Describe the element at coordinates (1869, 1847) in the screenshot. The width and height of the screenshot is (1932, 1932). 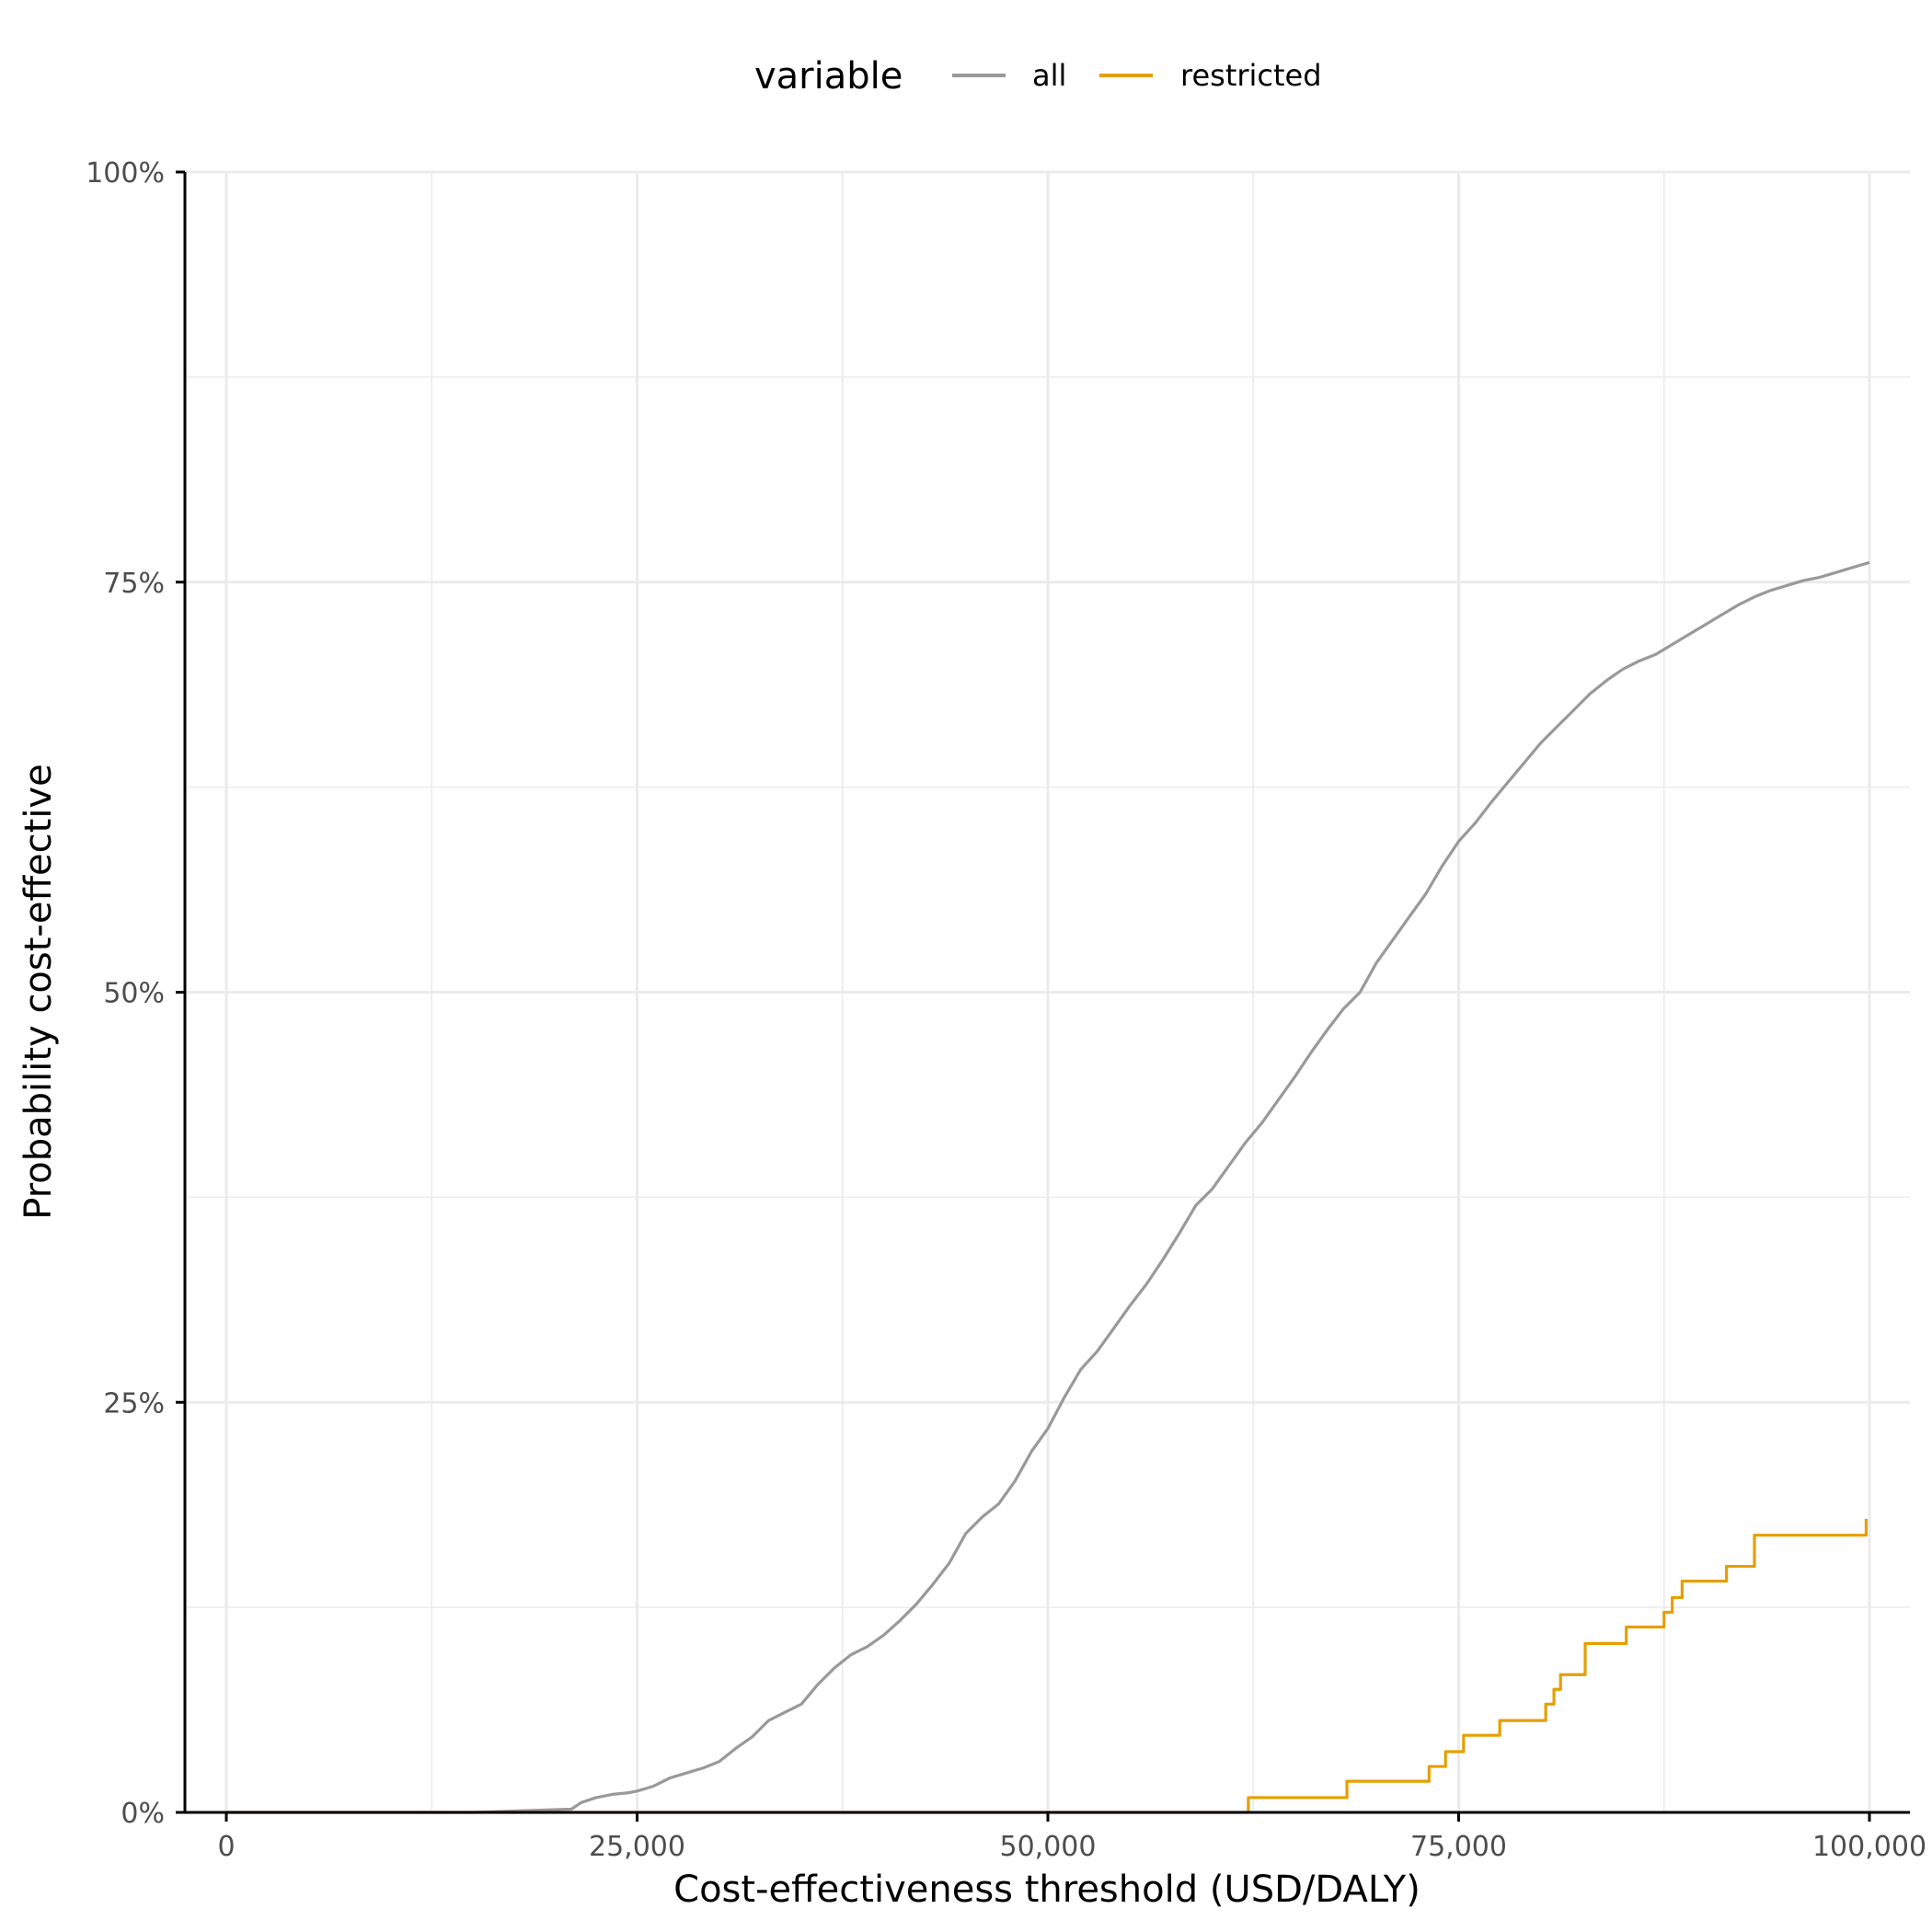
I see `x-tick-label: 100,000` at that location.